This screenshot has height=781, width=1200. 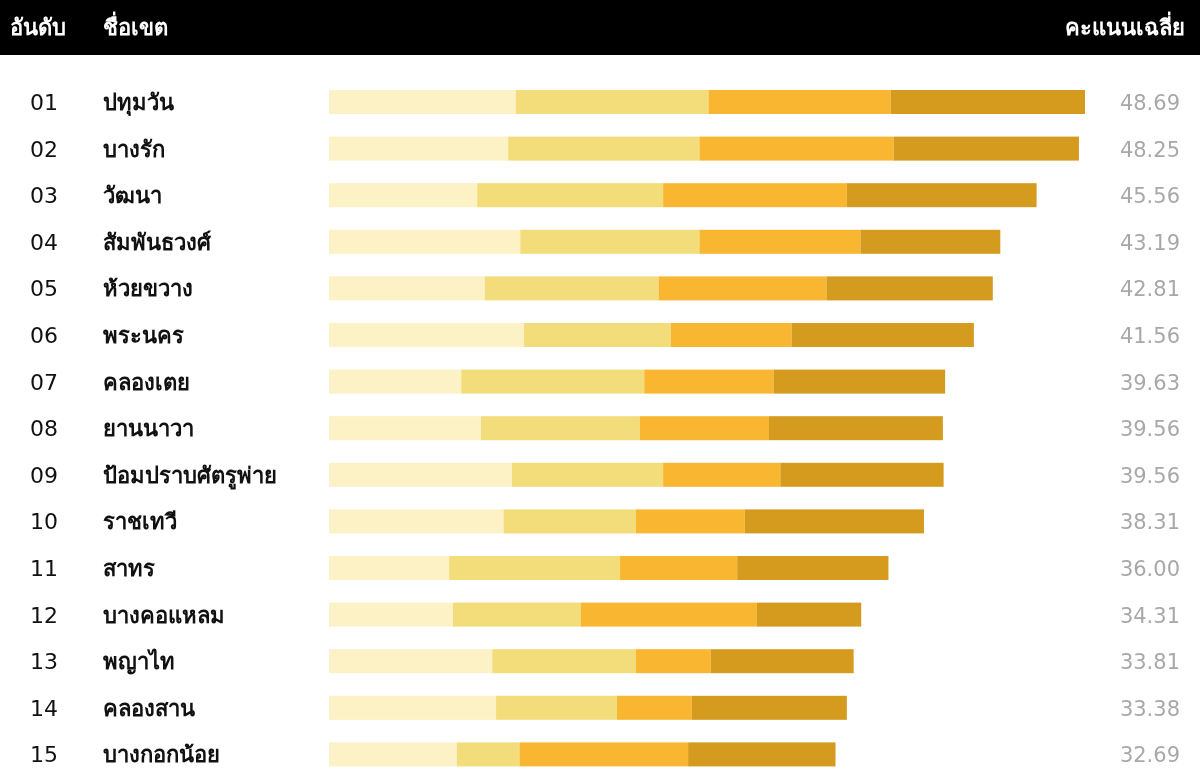 I want to click on text: 48.69, so click(x=1149, y=103).